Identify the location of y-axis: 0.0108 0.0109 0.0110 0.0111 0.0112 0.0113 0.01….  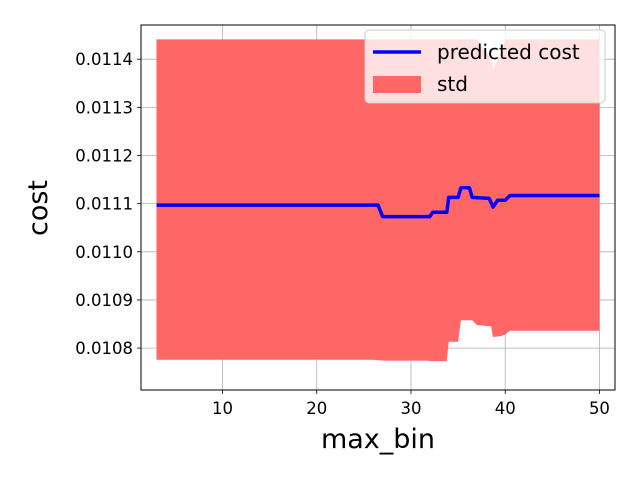
(108, 204).